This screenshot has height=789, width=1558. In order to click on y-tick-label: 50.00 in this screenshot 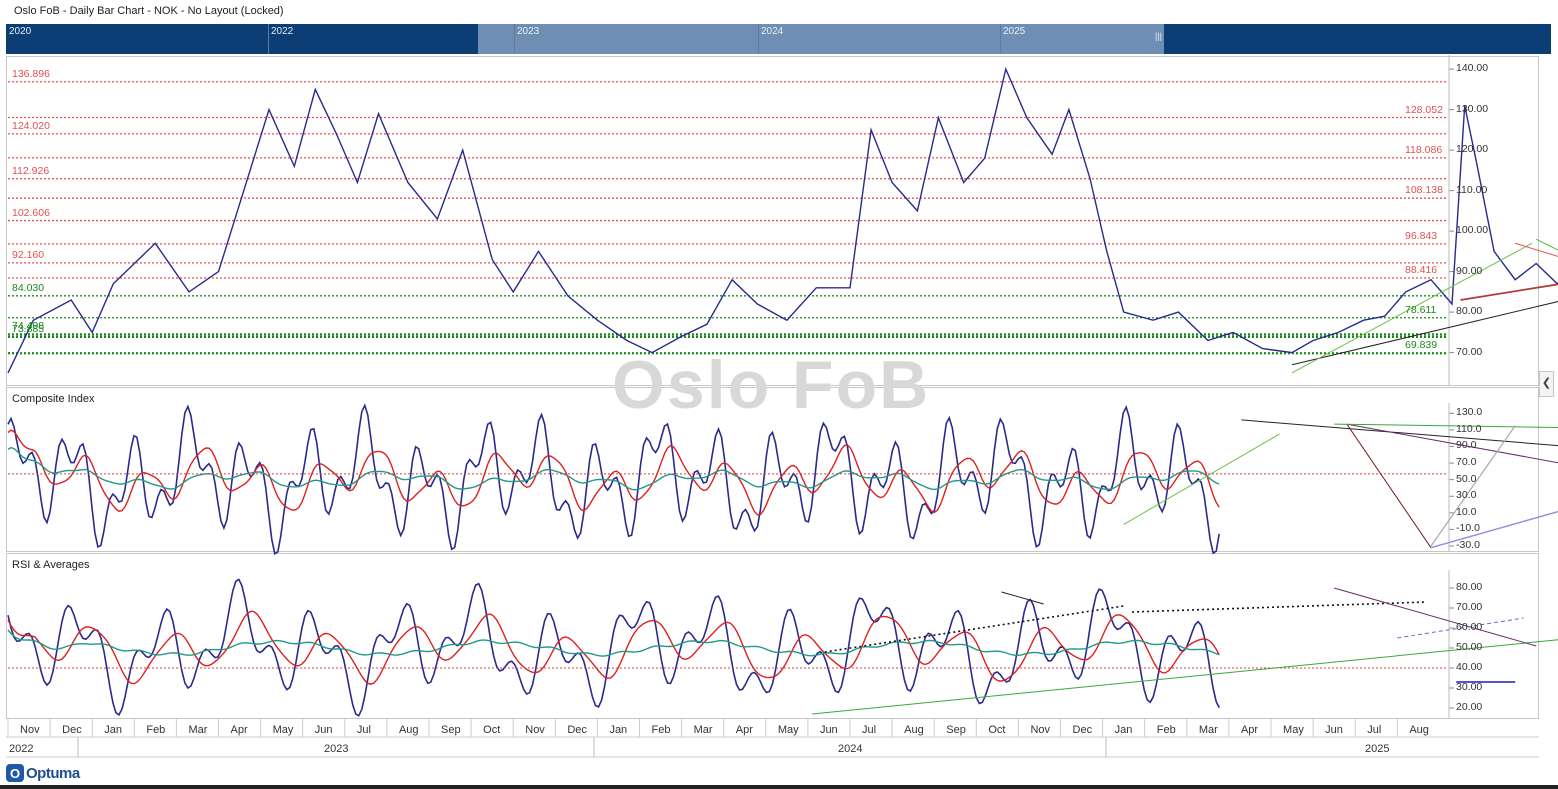, I will do `click(1469, 647)`.